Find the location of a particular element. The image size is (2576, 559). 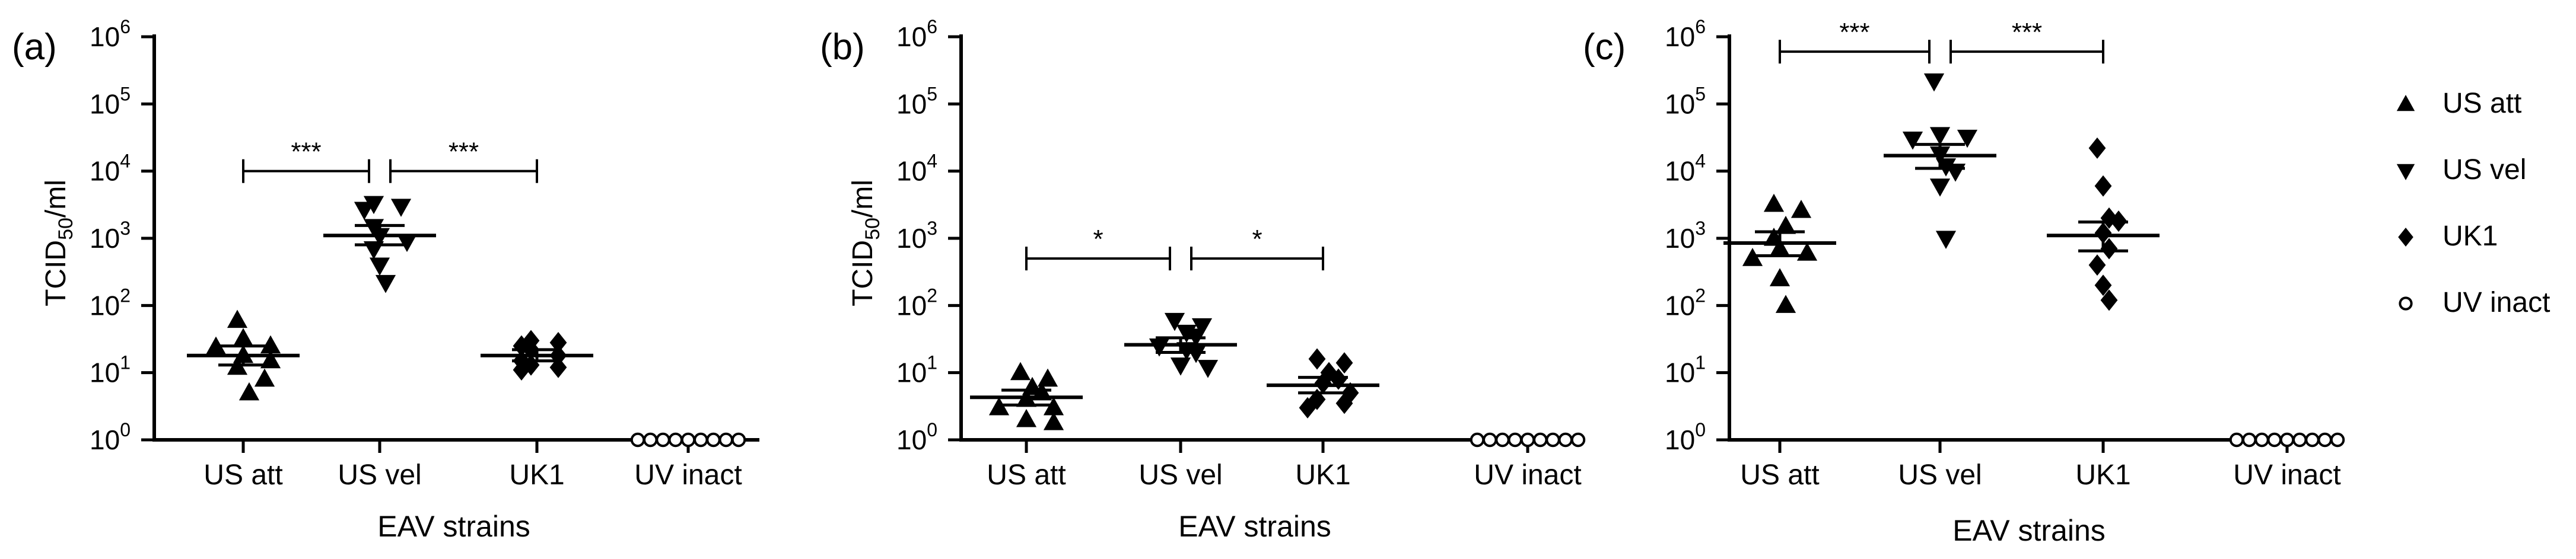

significance-label: *** is located at coordinates (1854, 33).